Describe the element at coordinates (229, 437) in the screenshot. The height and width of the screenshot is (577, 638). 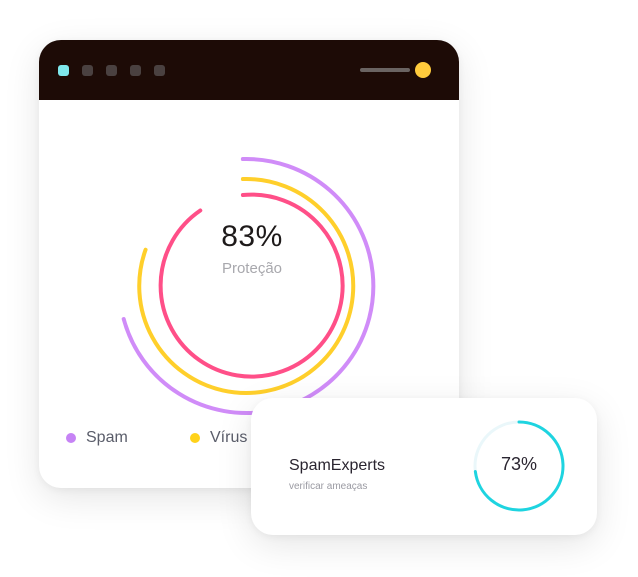
I see `legend-label: Vírus` at that location.